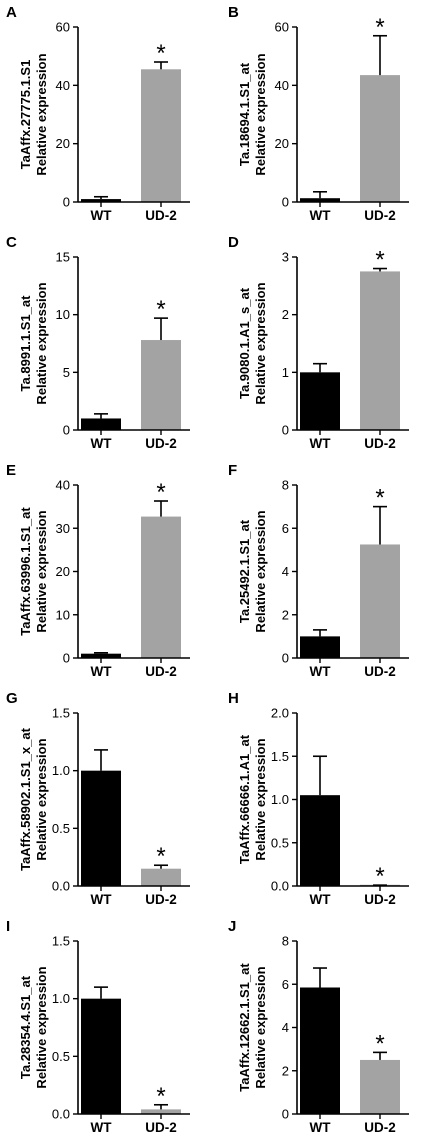  I want to click on y-tick-label: 30, so click(63, 528).